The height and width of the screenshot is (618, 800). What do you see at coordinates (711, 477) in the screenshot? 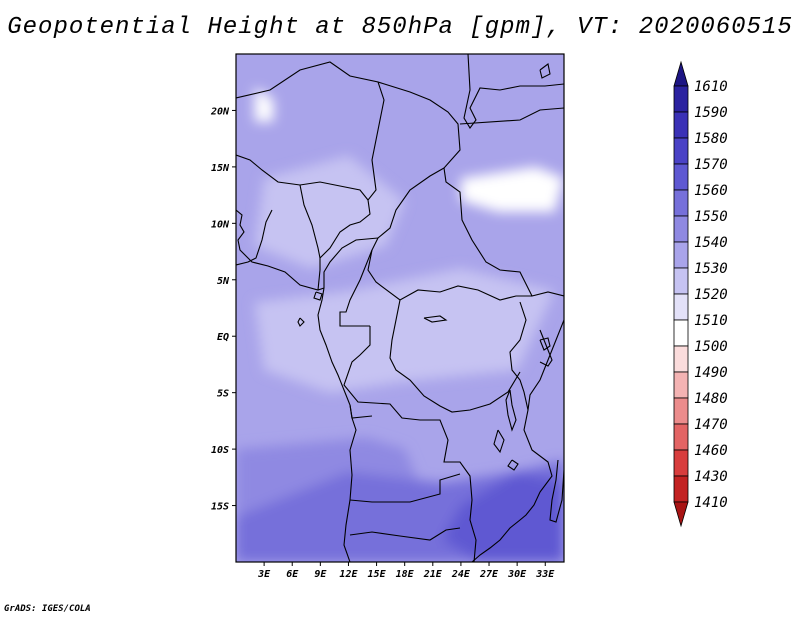
I see `colorbar-label: 1430` at bounding box center [711, 477].